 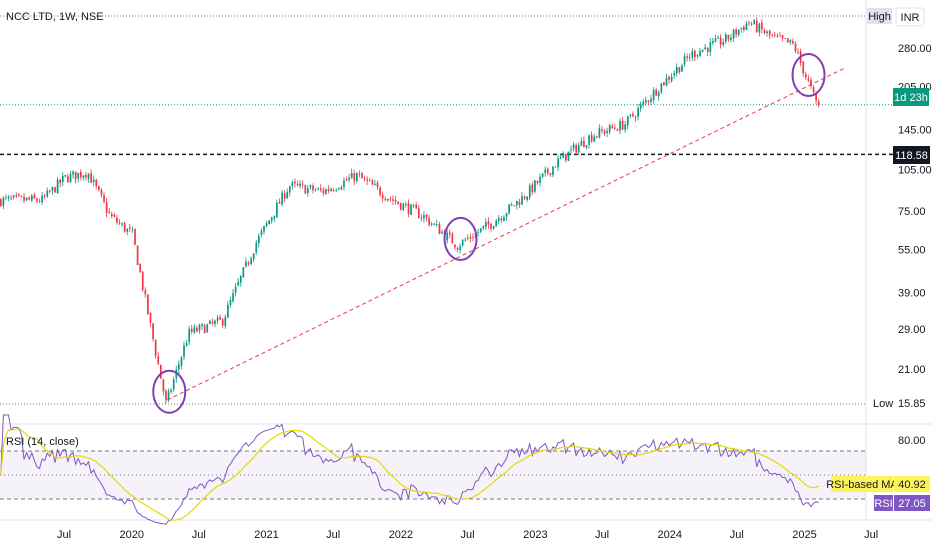 What do you see at coordinates (912, 251) in the screenshot?
I see `price-tick-label: 55.00` at bounding box center [912, 251].